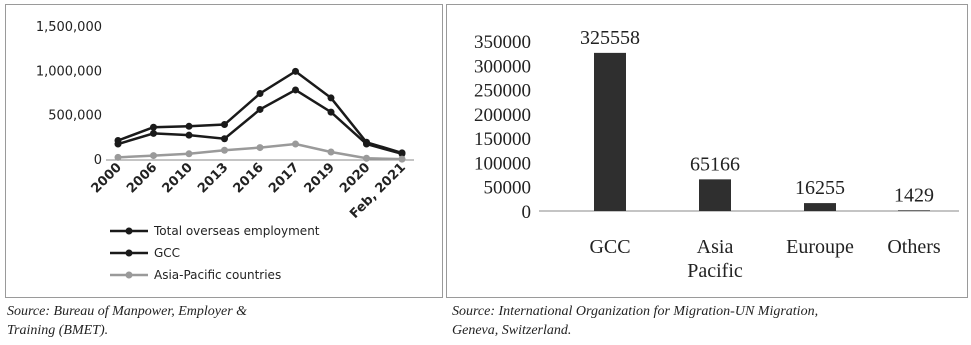  Describe the element at coordinates (502, 139) in the screenshot. I see `y-tick-label: 150000` at that location.